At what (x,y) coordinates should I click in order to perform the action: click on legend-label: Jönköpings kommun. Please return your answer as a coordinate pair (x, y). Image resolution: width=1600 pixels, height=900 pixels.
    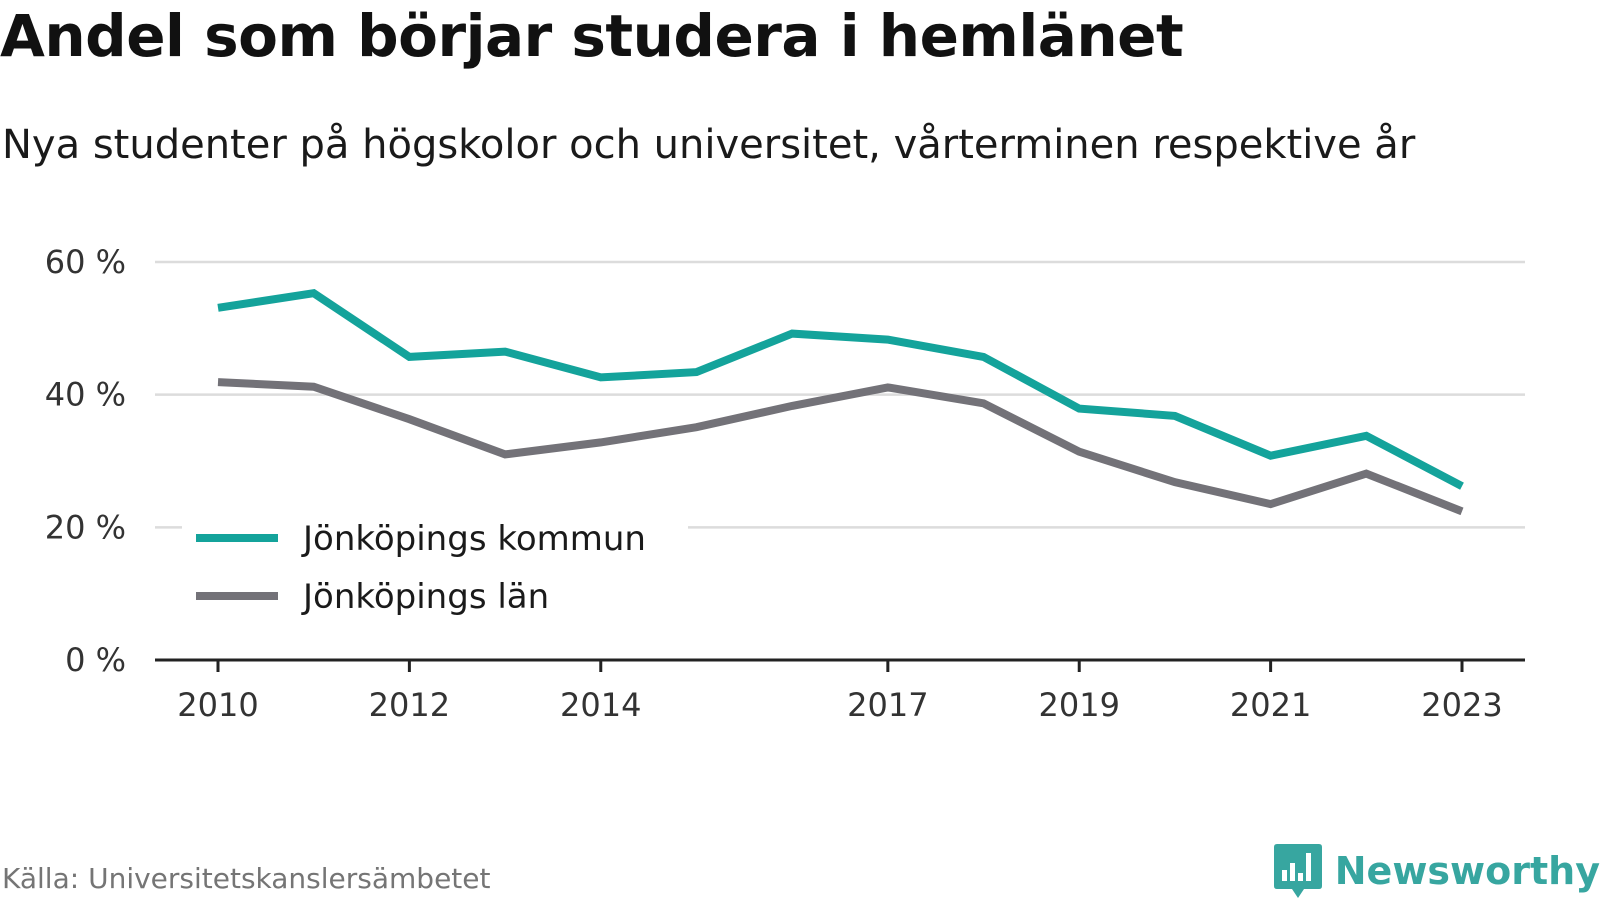
    Looking at the image, I should click on (473, 539).